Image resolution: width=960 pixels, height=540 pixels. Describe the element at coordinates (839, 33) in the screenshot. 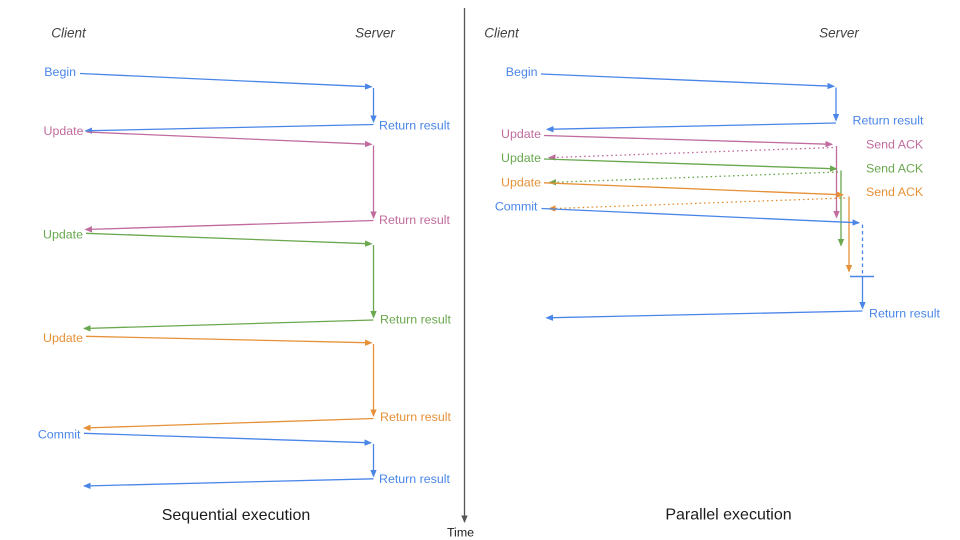

I see `right-server-header: Server` at that location.